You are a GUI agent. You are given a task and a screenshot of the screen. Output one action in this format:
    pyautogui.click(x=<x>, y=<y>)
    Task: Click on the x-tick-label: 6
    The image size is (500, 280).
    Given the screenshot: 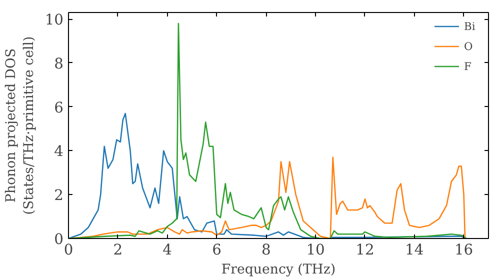 What is the action you would take?
    pyautogui.click(x=217, y=250)
    